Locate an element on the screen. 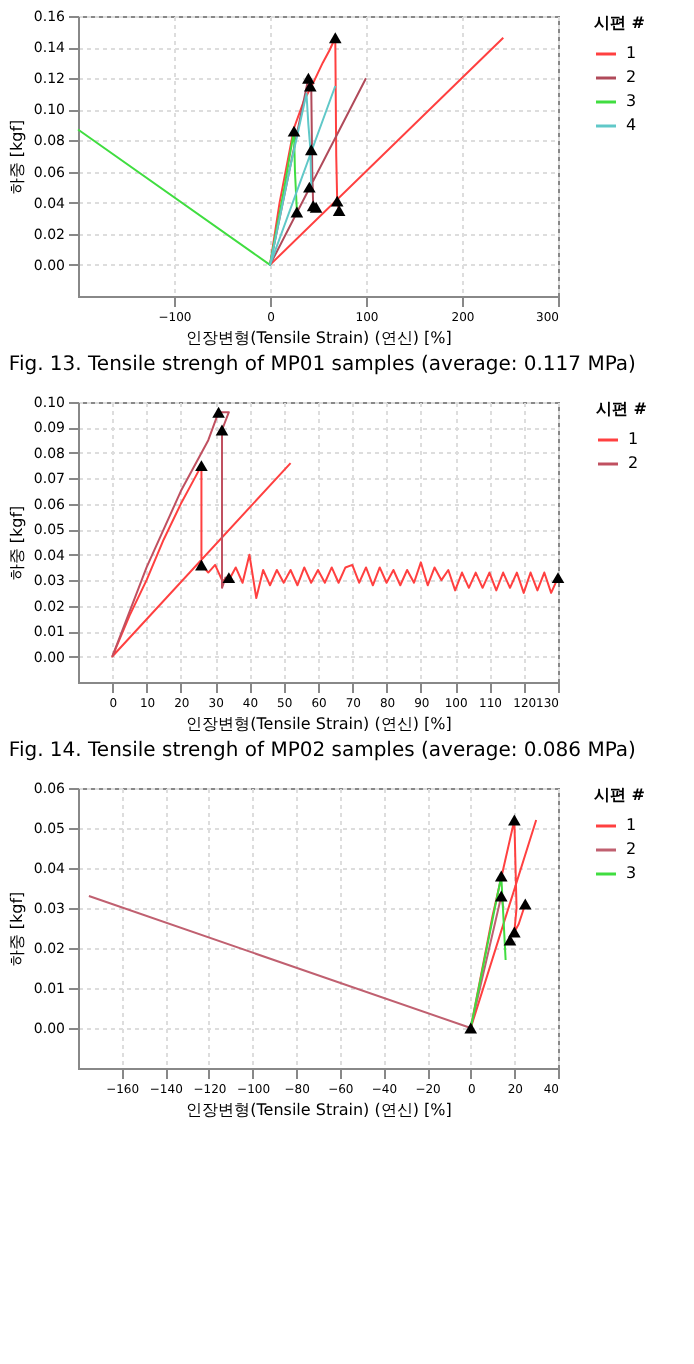  legend-label: 4 is located at coordinates (631, 125).